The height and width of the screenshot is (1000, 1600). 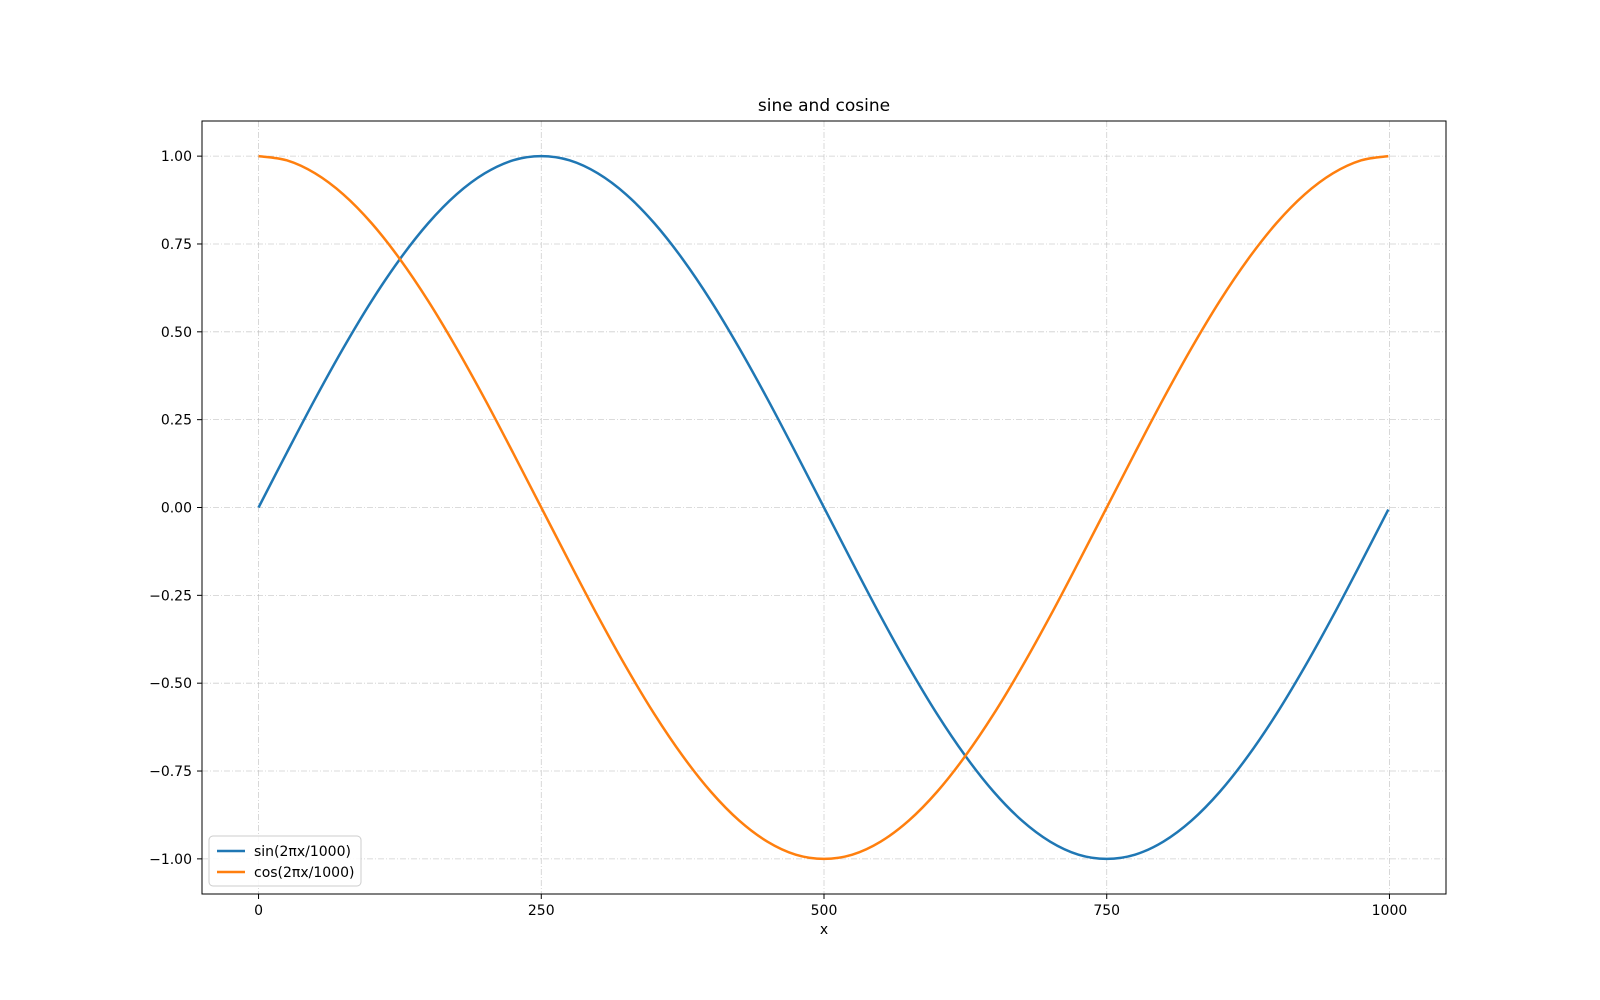 I want to click on legend-label: cos(2πx/1000), so click(x=304, y=873).